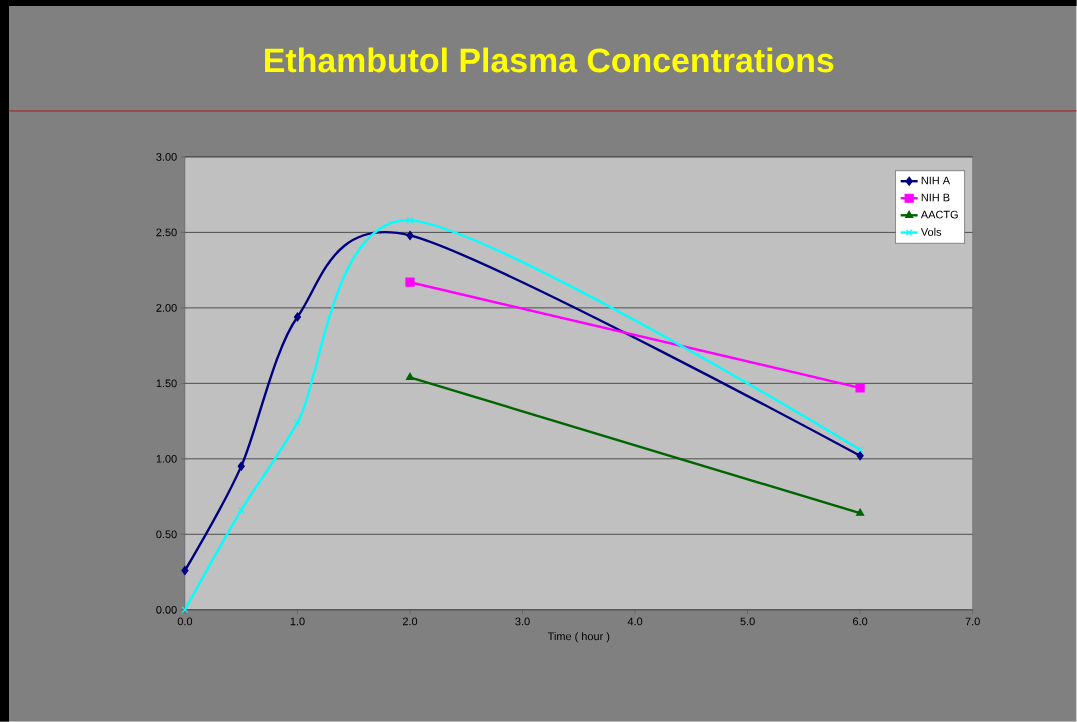 The width and height of the screenshot is (1077, 722). I want to click on x-tick-label: 5.0, so click(747, 621).